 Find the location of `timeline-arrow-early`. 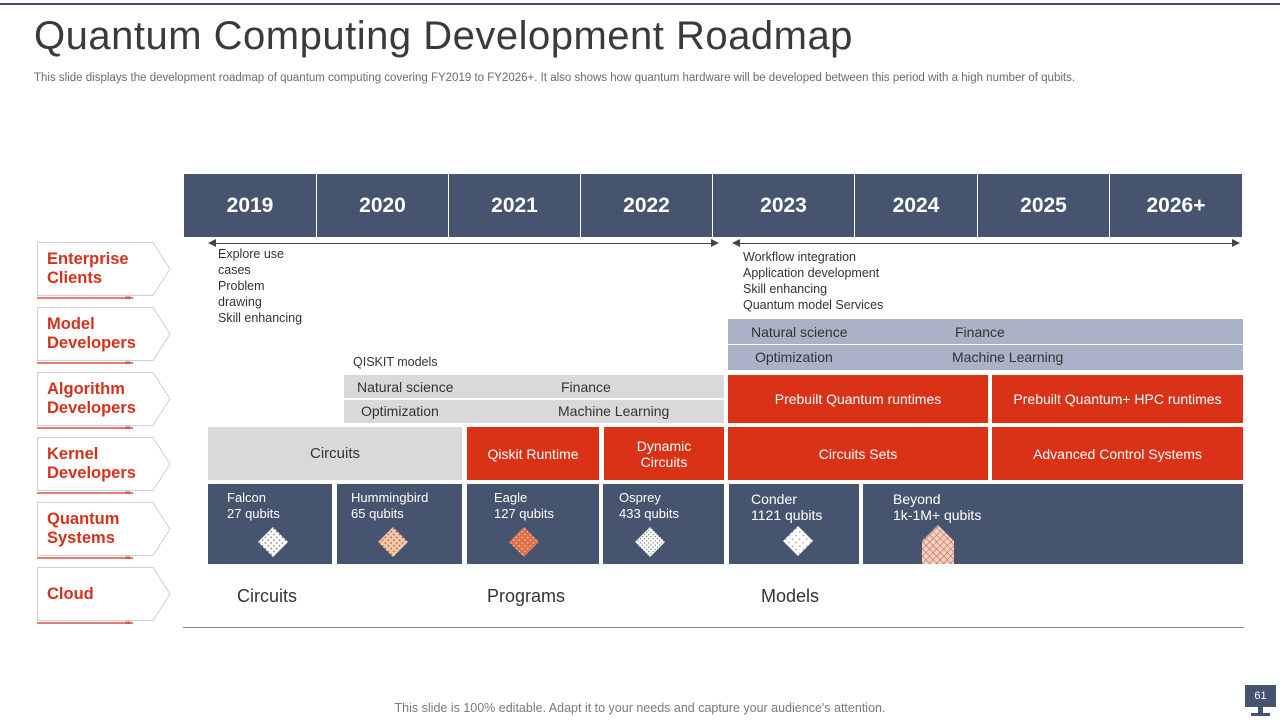

timeline-arrow-early is located at coordinates (463, 243).